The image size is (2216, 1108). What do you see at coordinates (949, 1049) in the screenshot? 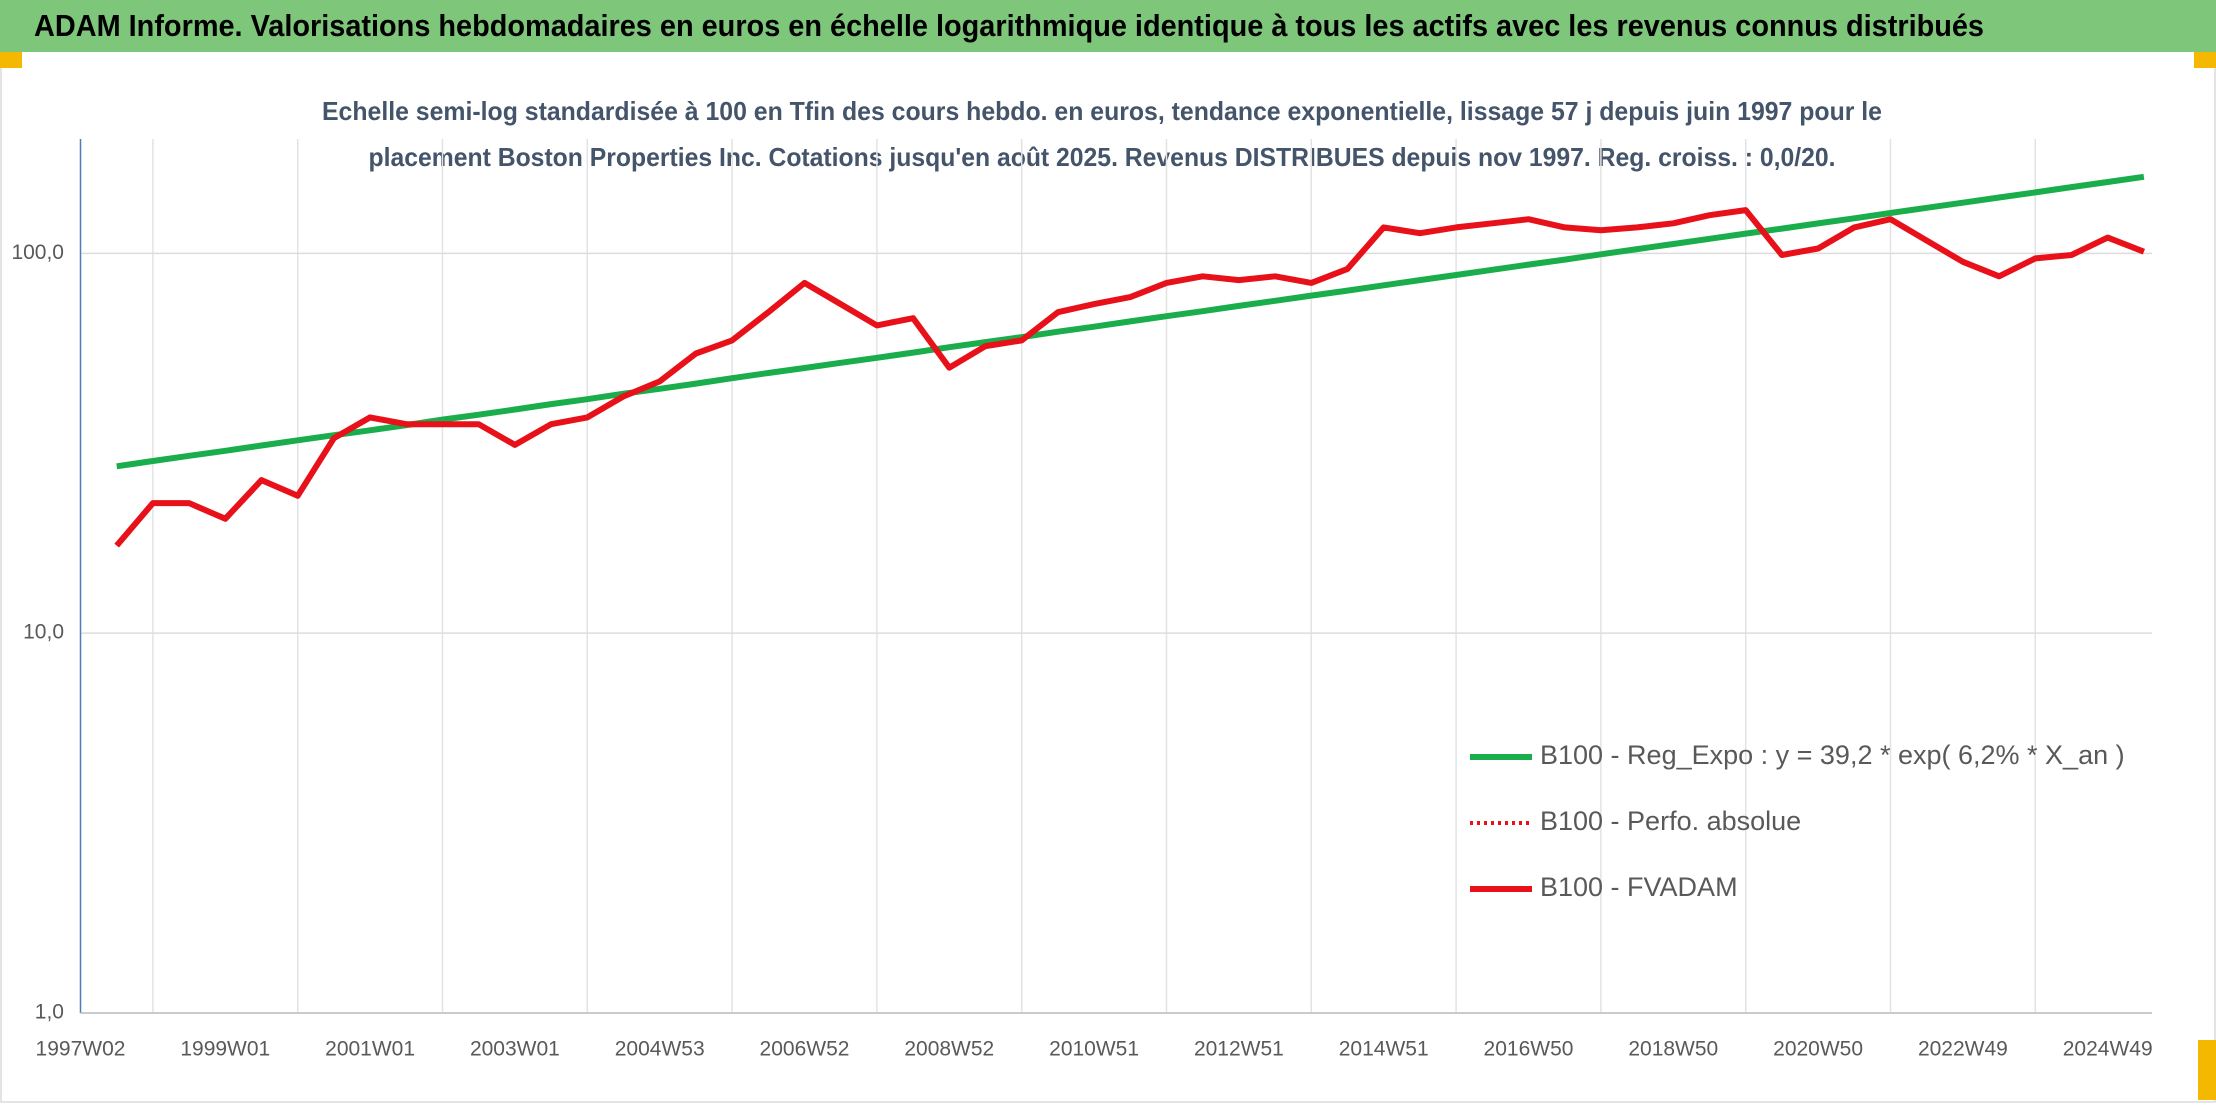
I see `x-tick-label: 2008W52` at bounding box center [949, 1049].